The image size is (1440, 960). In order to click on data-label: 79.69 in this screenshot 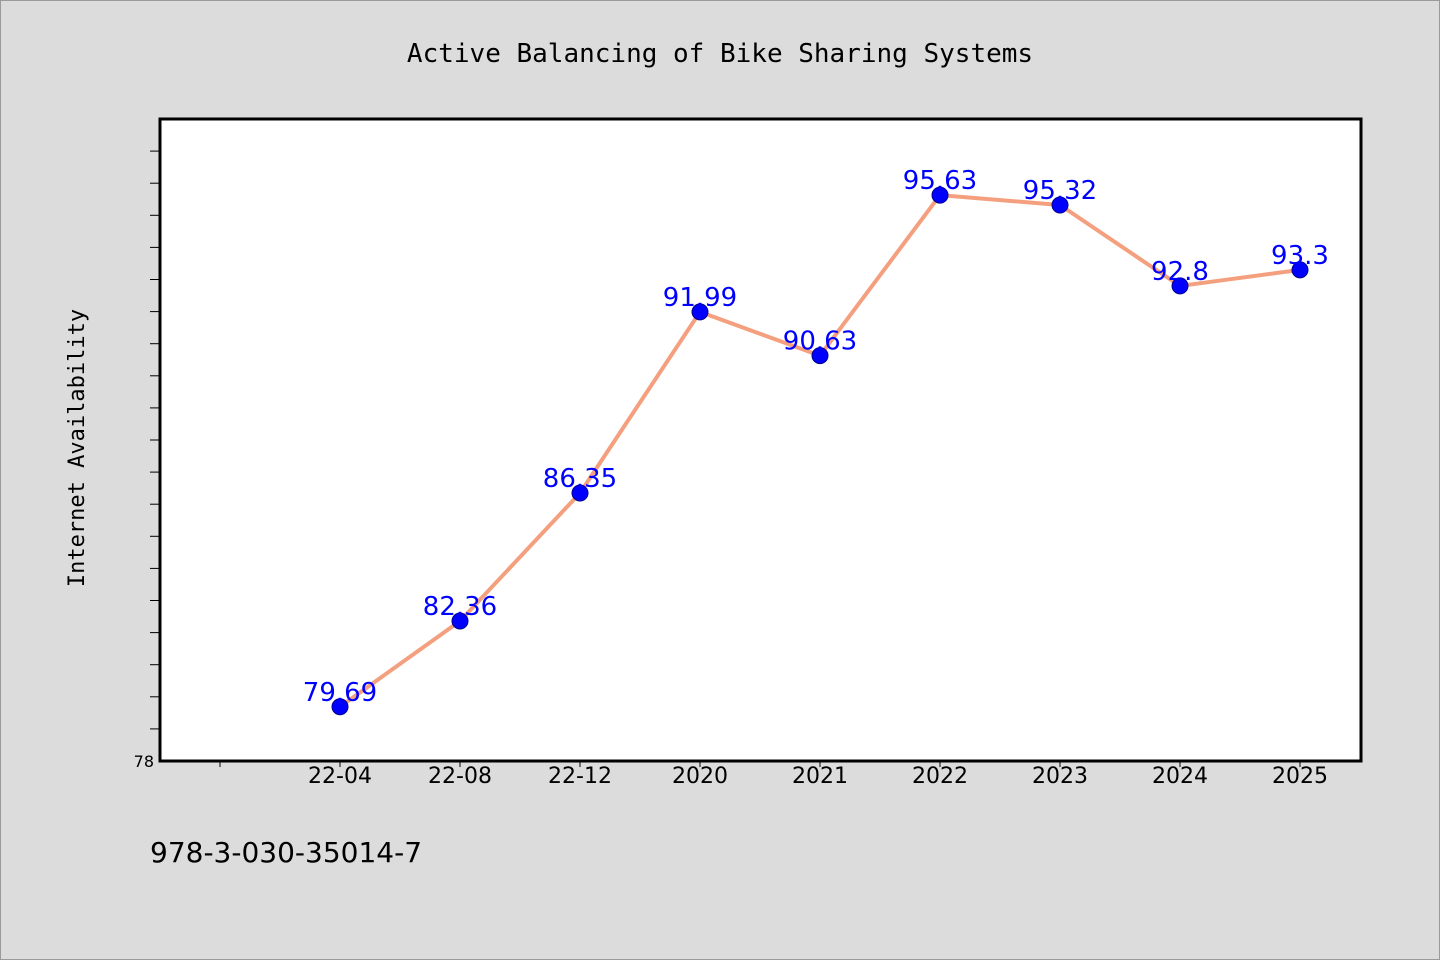, I will do `click(340, 693)`.